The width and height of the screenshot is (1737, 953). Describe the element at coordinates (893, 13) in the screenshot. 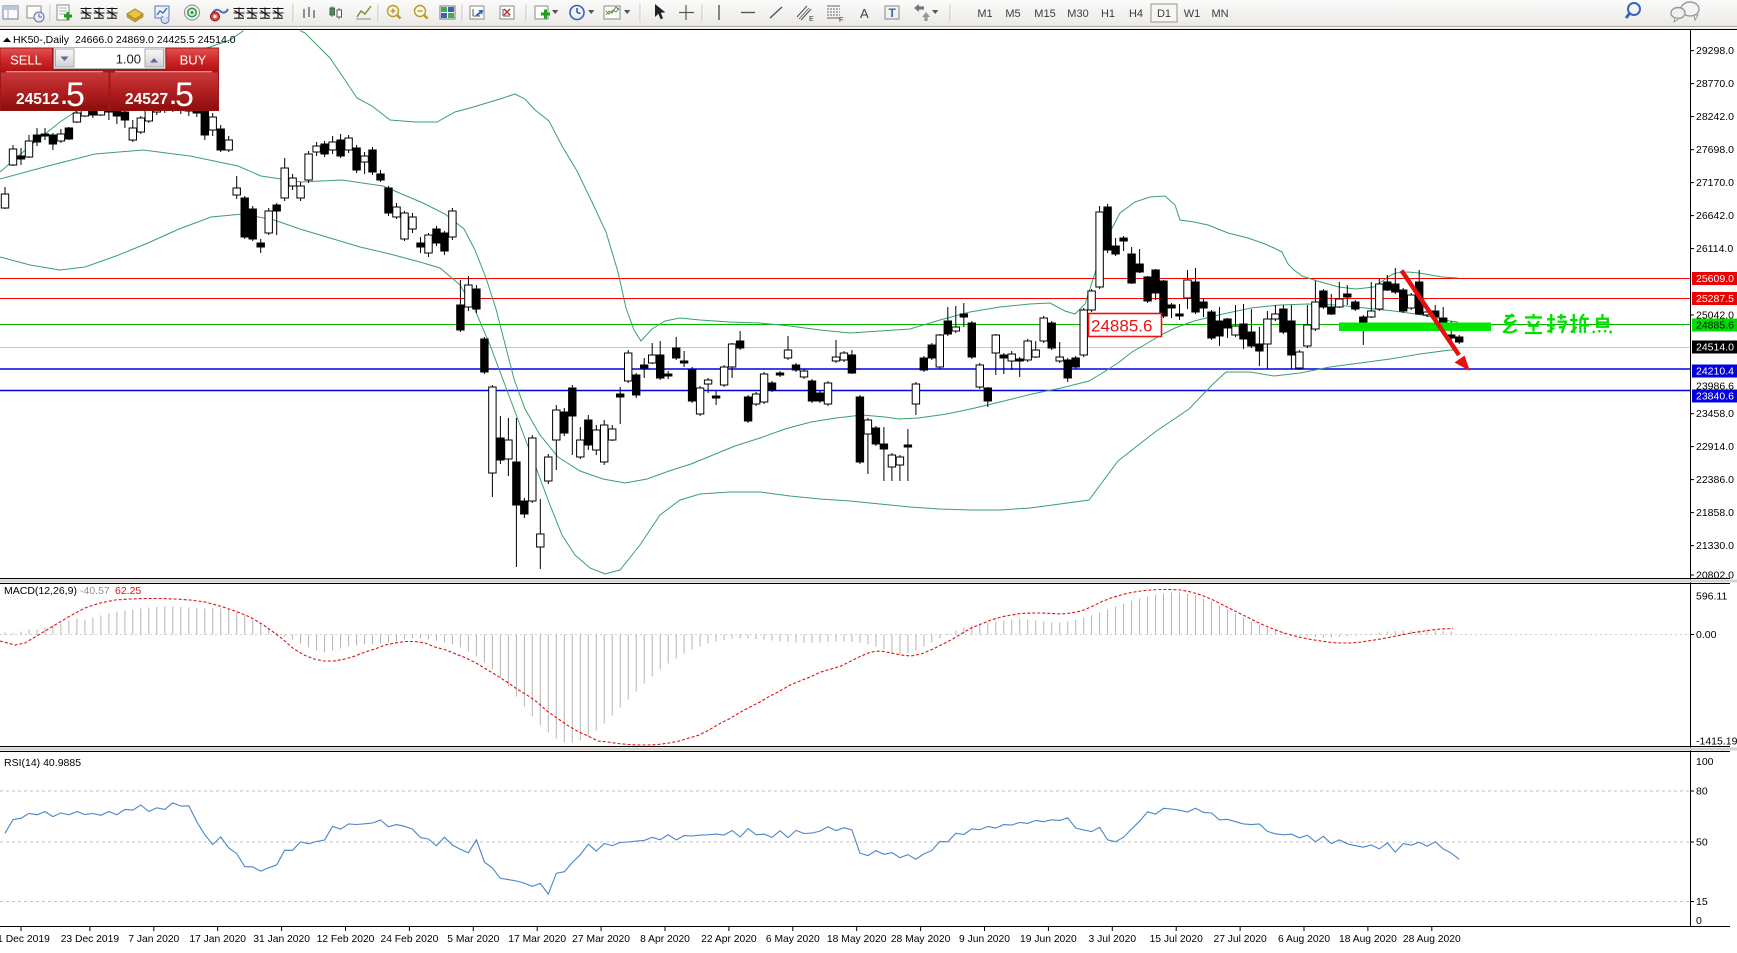

I see `svg-text: T` at that location.